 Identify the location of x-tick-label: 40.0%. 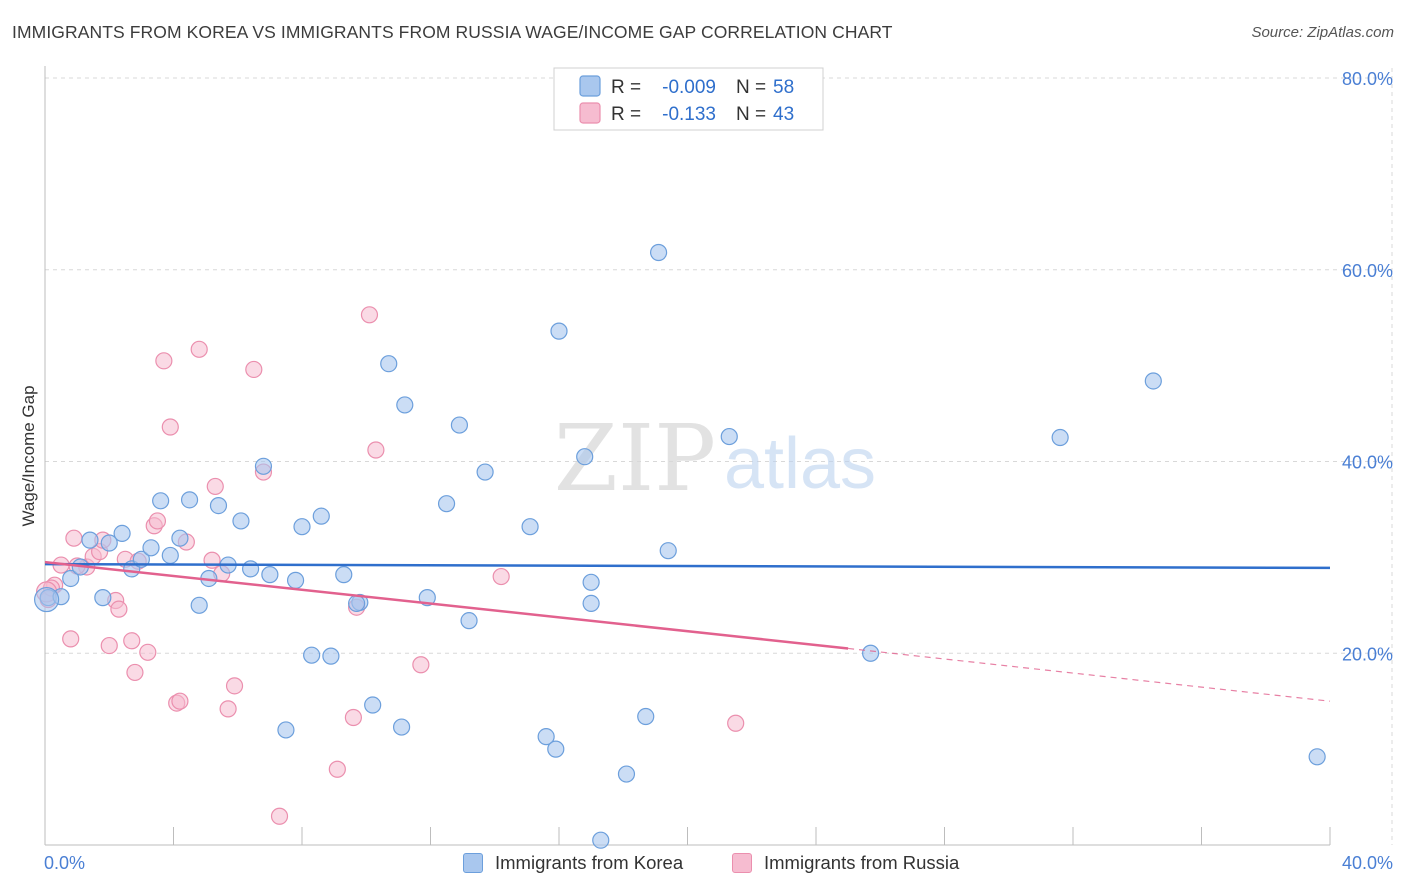
(1367, 863).